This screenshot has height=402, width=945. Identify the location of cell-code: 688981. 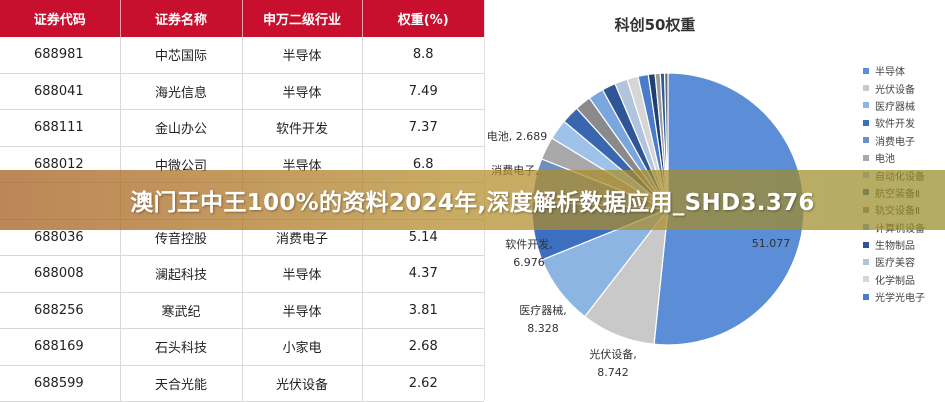
(60, 55).